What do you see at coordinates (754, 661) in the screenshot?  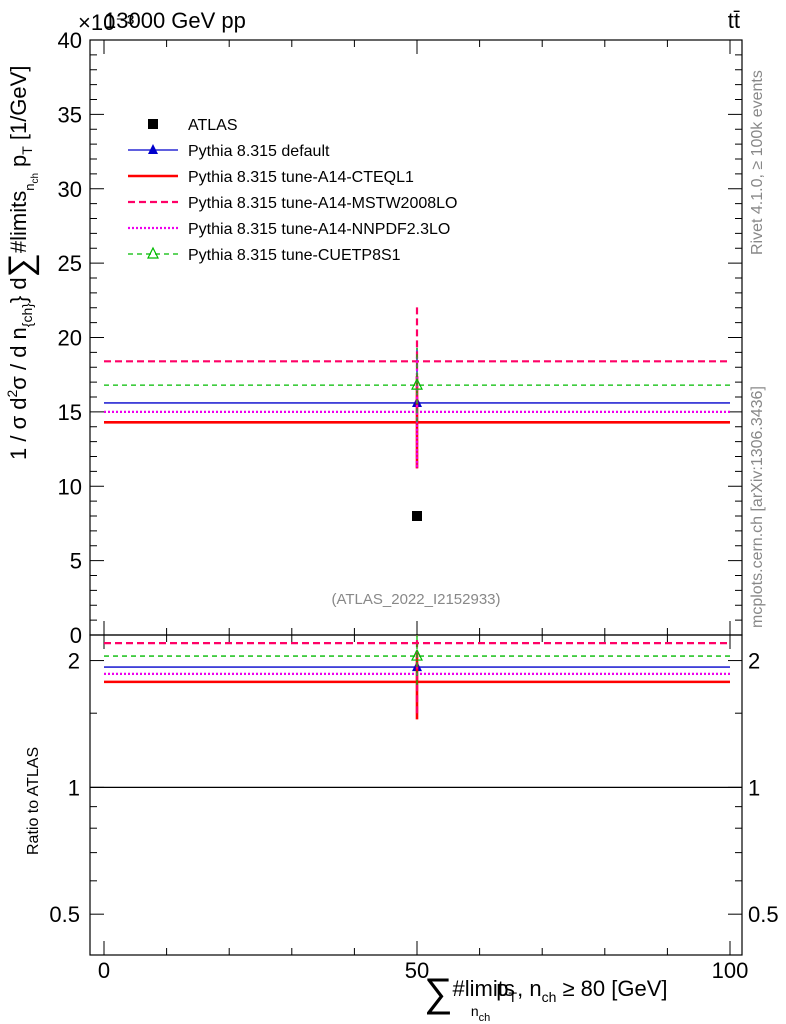 I see `ratio-y-tick-label-right: 2` at bounding box center [754, 661].